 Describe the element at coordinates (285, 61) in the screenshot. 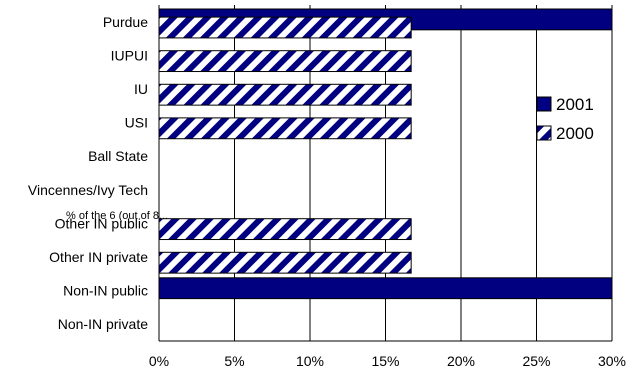

I see `bar-2000-iupui` at that location.